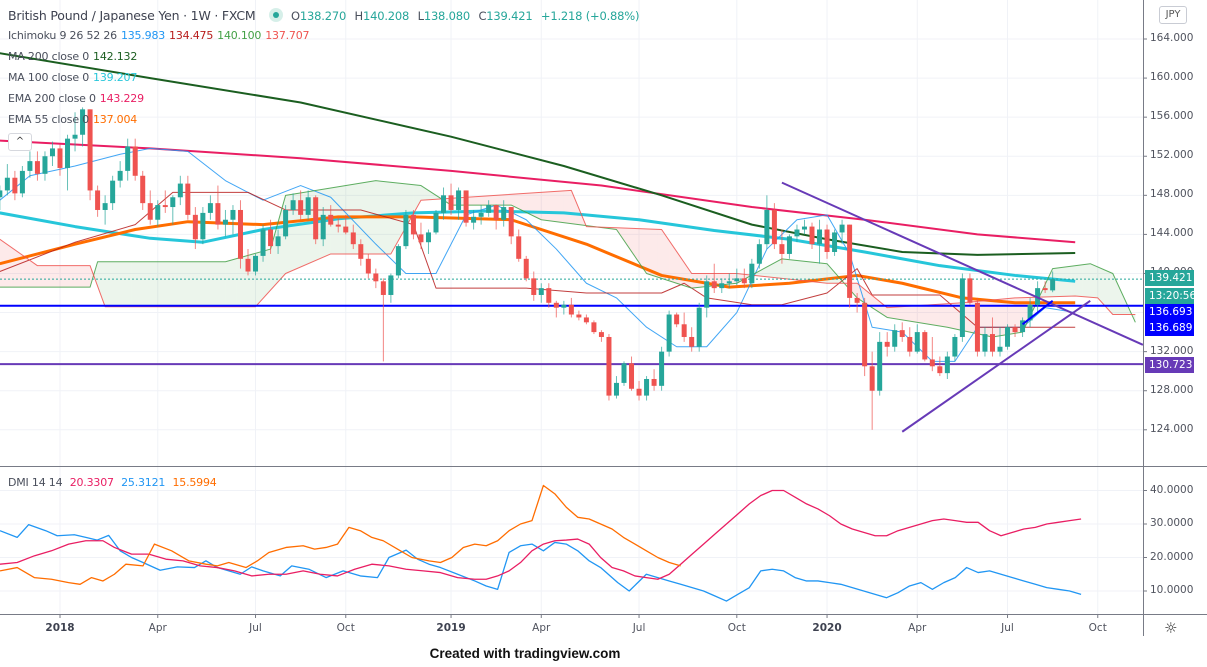 The height and width of the screenshot is (667, 1207). Describe the element at coordinates (20, 142) in the screenshot. I see `collapse-legend-button: ^` at that location.